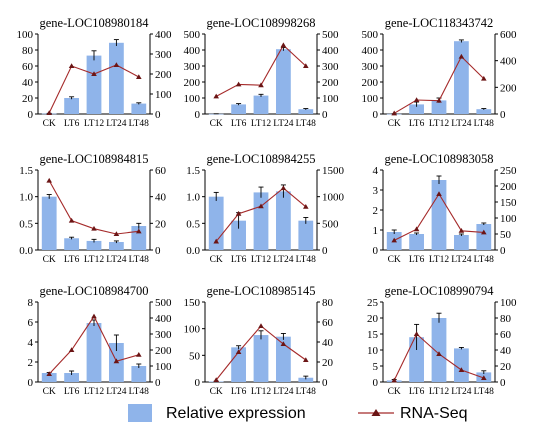  Describe the element at coordinates (140, 413) in the screenshot. I see `legend-bar-swatch` at that location.